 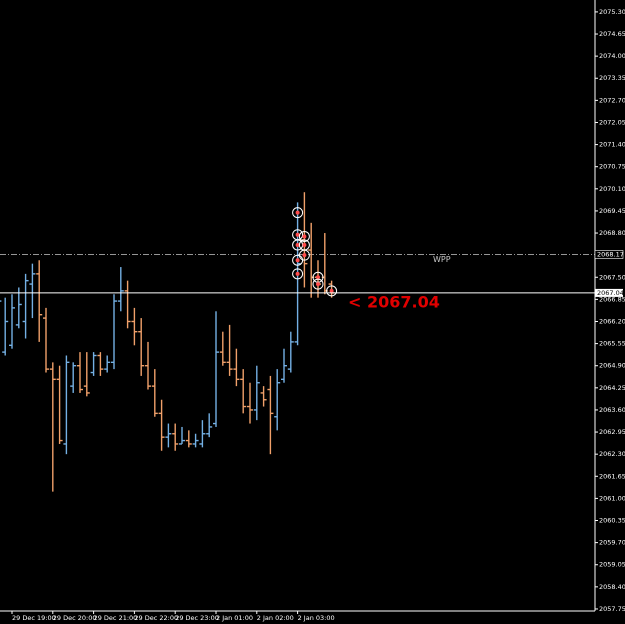 I want to click on x-tick-label: 29 Dec 22:00, so click(x=156, y=618).